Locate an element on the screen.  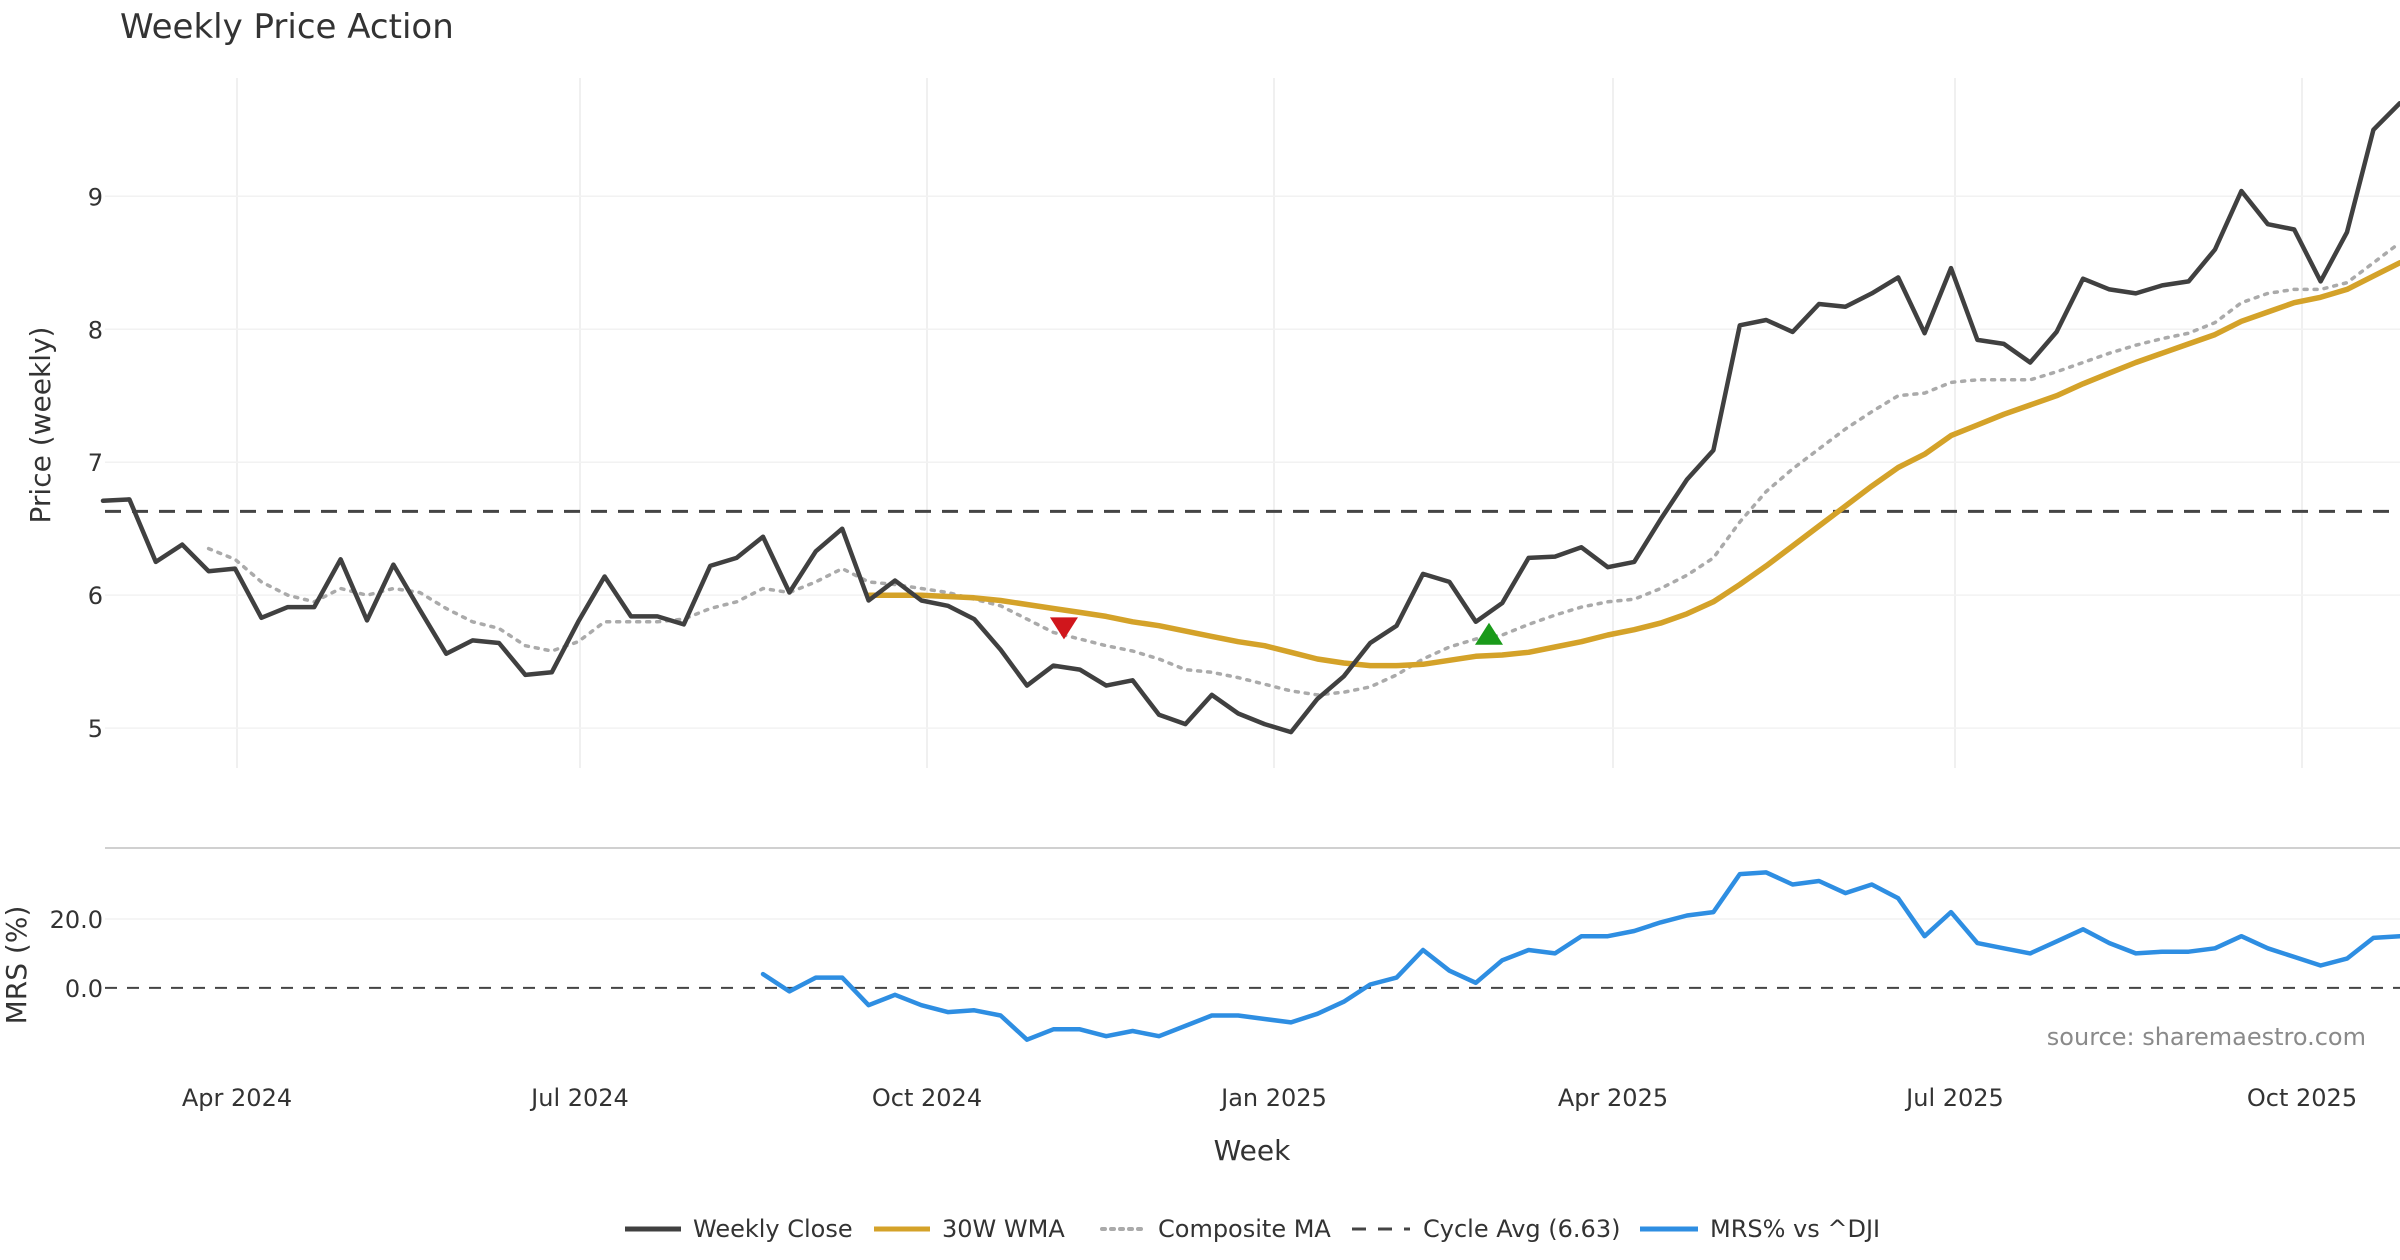
price-y-tick-label: 7 is located at coordinates (95, 463).